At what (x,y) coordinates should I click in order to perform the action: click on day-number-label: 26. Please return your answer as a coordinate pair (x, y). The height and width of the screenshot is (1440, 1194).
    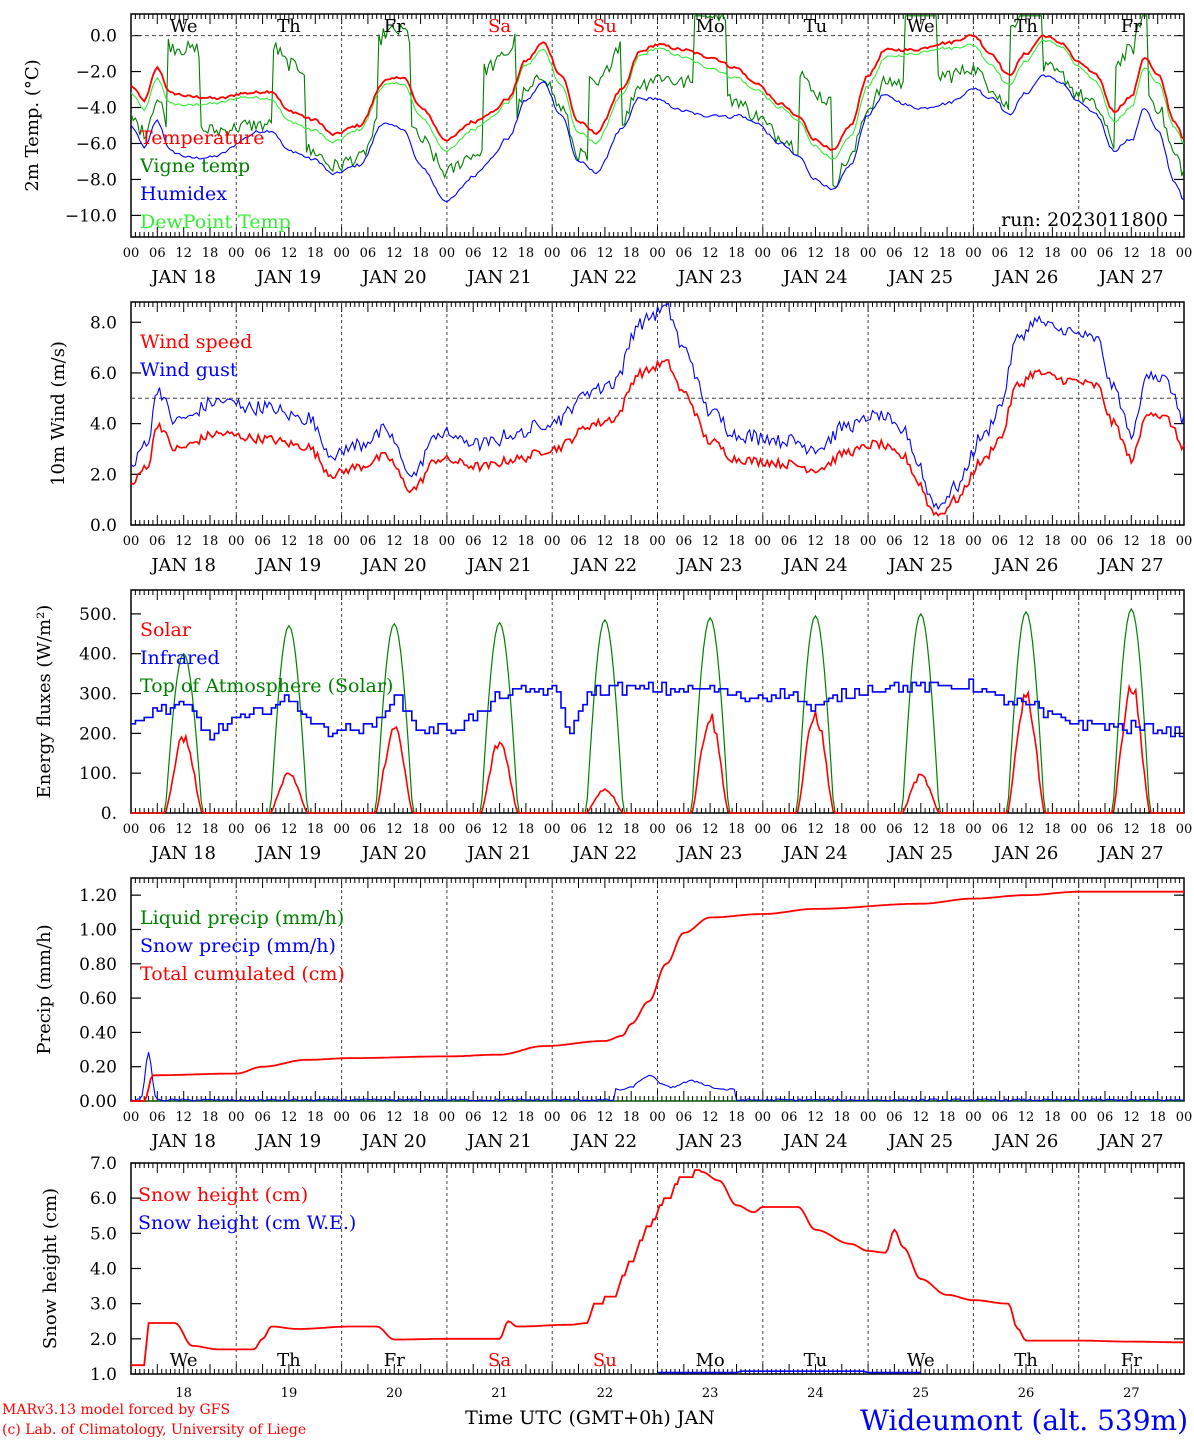
    Looking at the image, I should click on (1026, 1393).